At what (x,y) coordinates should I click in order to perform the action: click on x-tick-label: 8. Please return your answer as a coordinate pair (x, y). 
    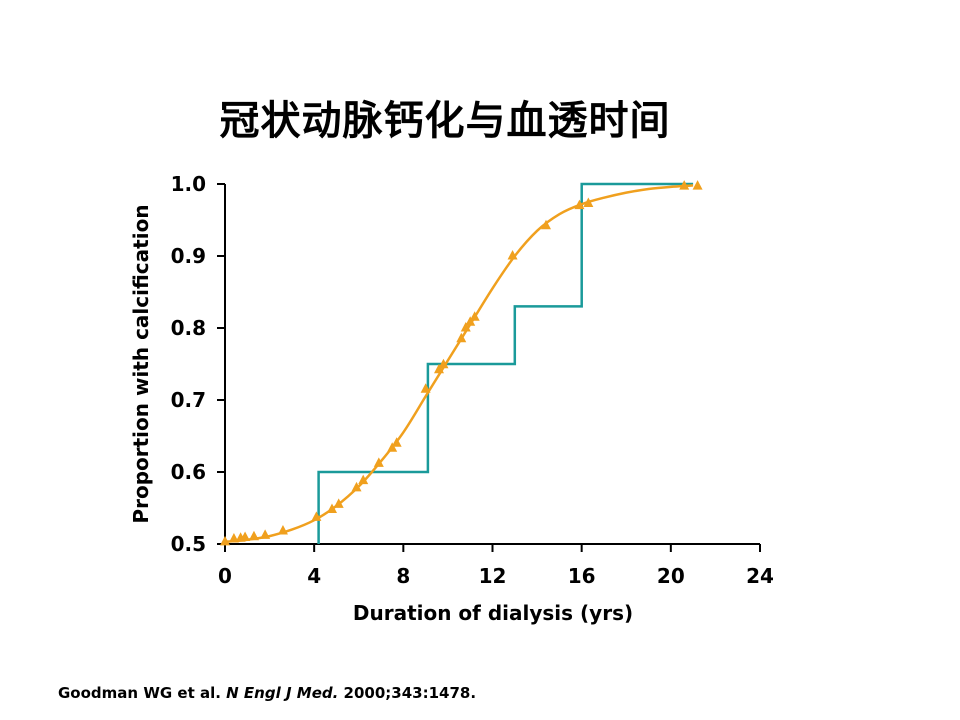
    Looking at the image, I should click on (403, 576).